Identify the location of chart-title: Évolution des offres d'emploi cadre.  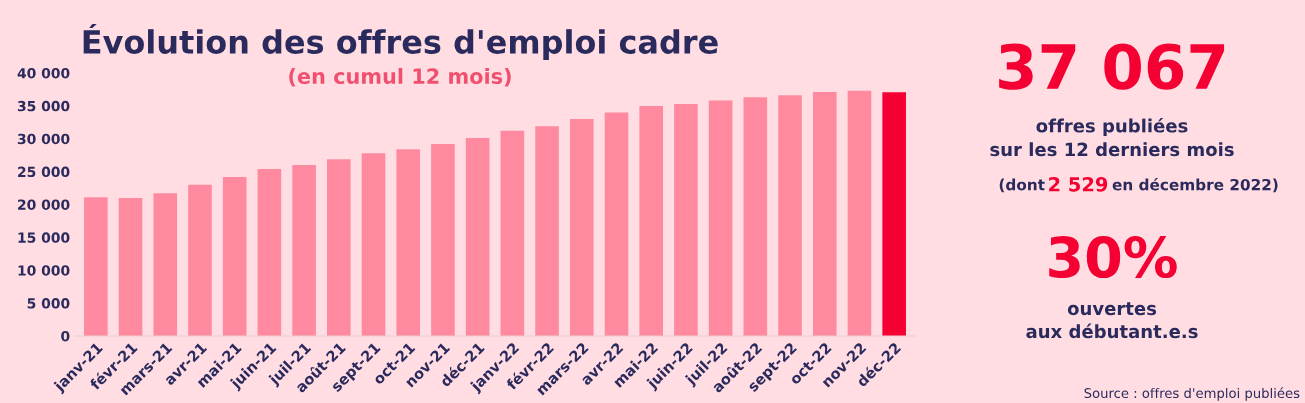
(400, 42).